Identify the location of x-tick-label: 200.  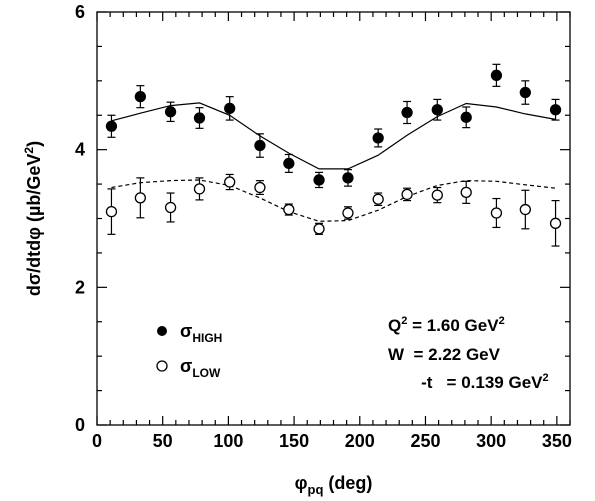
(360, 441).